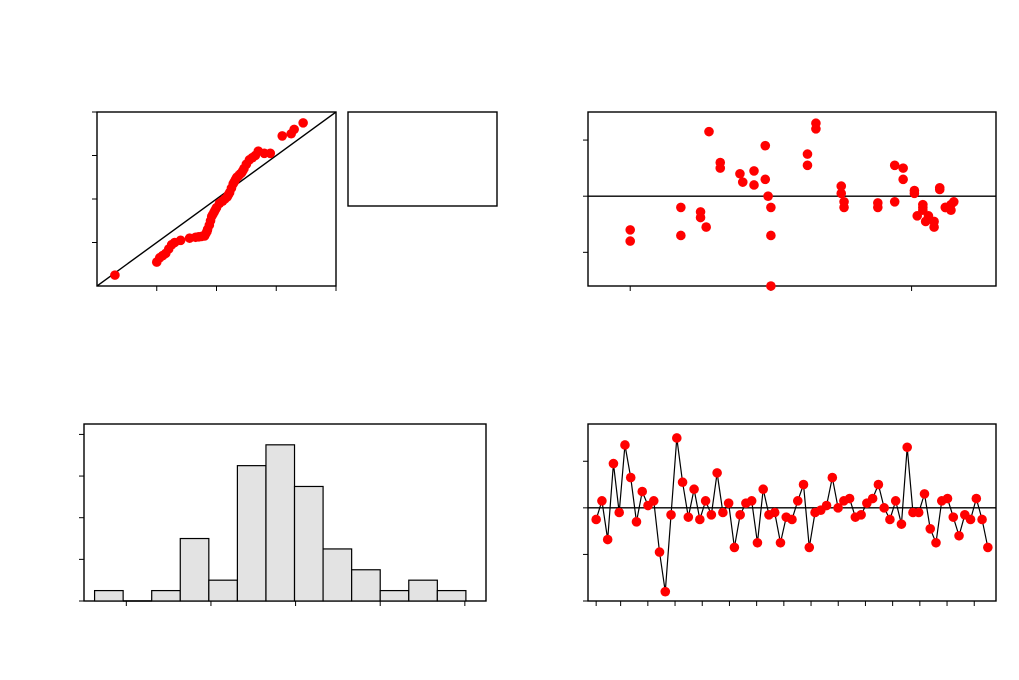 The width and height of the screenshot is (1019, 680). Describe the element at coordinates (422, 159) in the screenshot. I see `legend-box` at that location.